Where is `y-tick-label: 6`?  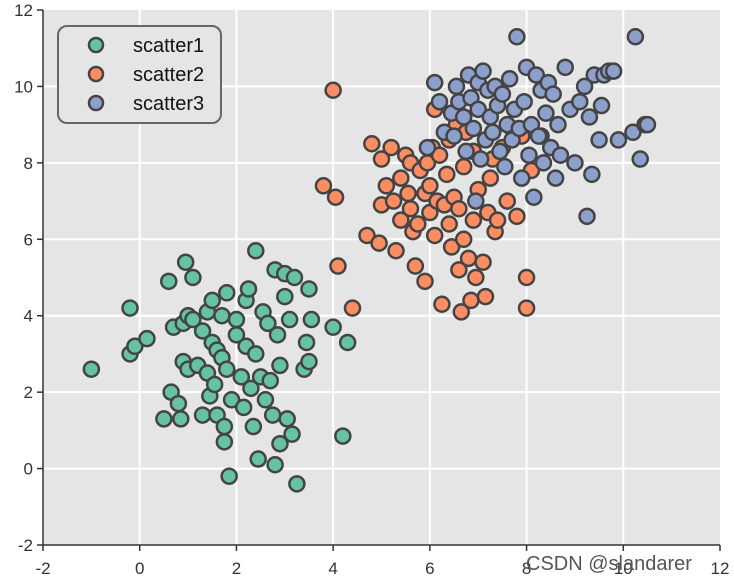 y-tick-label: 6 is located at coordinates (28, 239).